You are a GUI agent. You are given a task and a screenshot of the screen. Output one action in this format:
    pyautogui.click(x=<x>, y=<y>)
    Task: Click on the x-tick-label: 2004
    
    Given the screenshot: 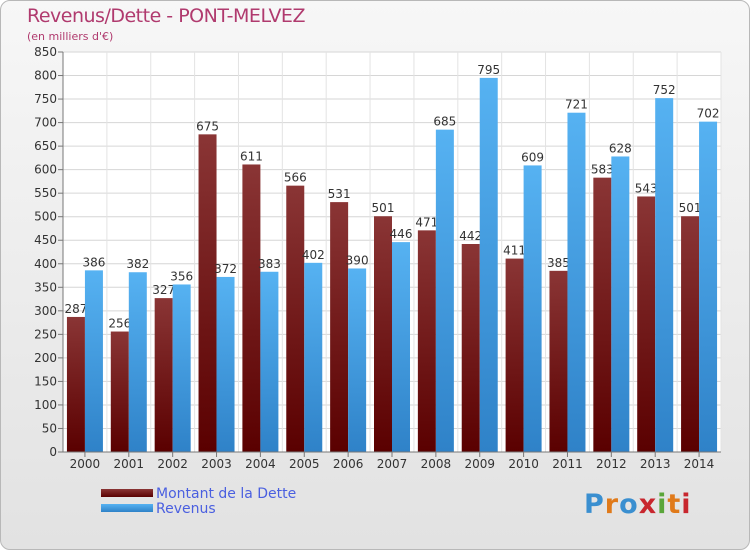 What is the action you would take?
    pyautogui.click(x=260, y=464)
    